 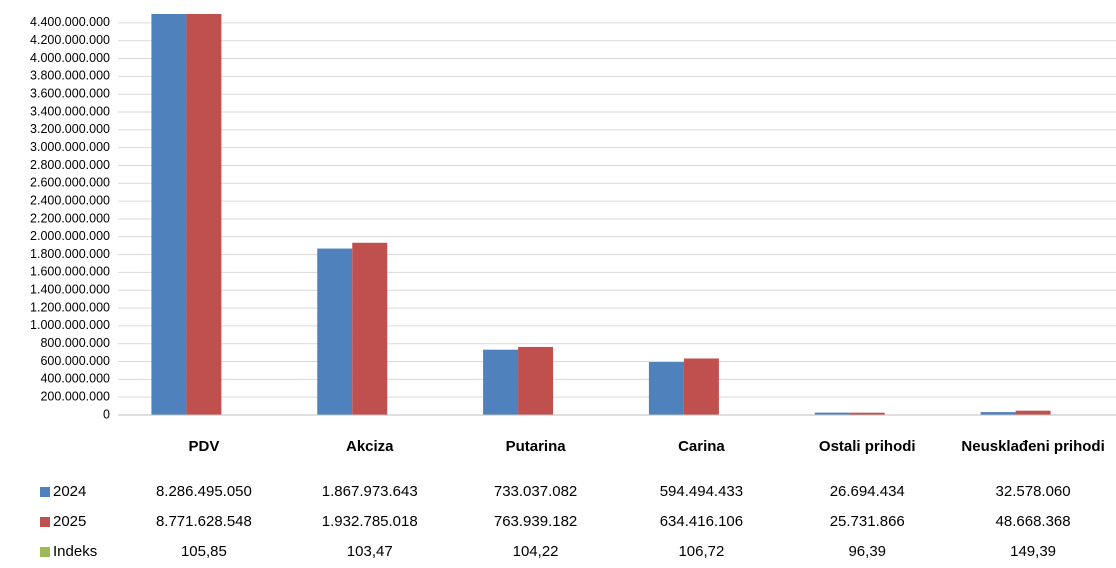 What do you see at coordinates (70, 491) in the screenshot?
I see `legend-label: 2024` at bounding box center [70, 491].